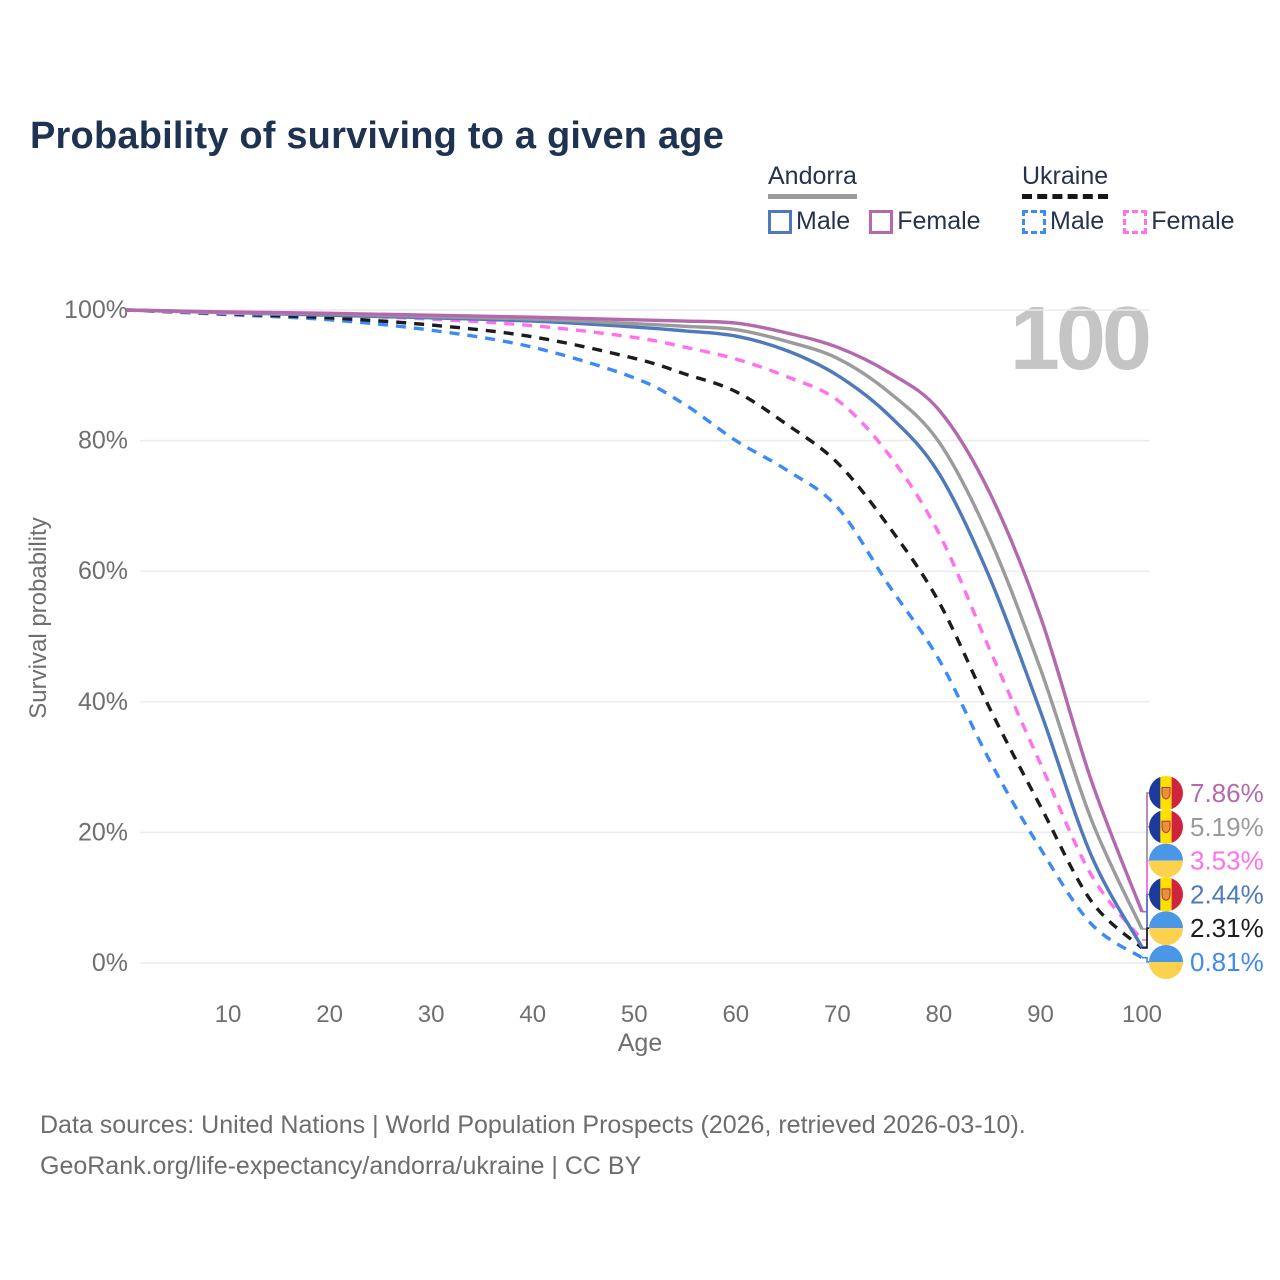  What do you see at coordinates (1146, 878) in the screenshot?
I see `end-connector-andorra-combined` at bounding box center [1146, 878].